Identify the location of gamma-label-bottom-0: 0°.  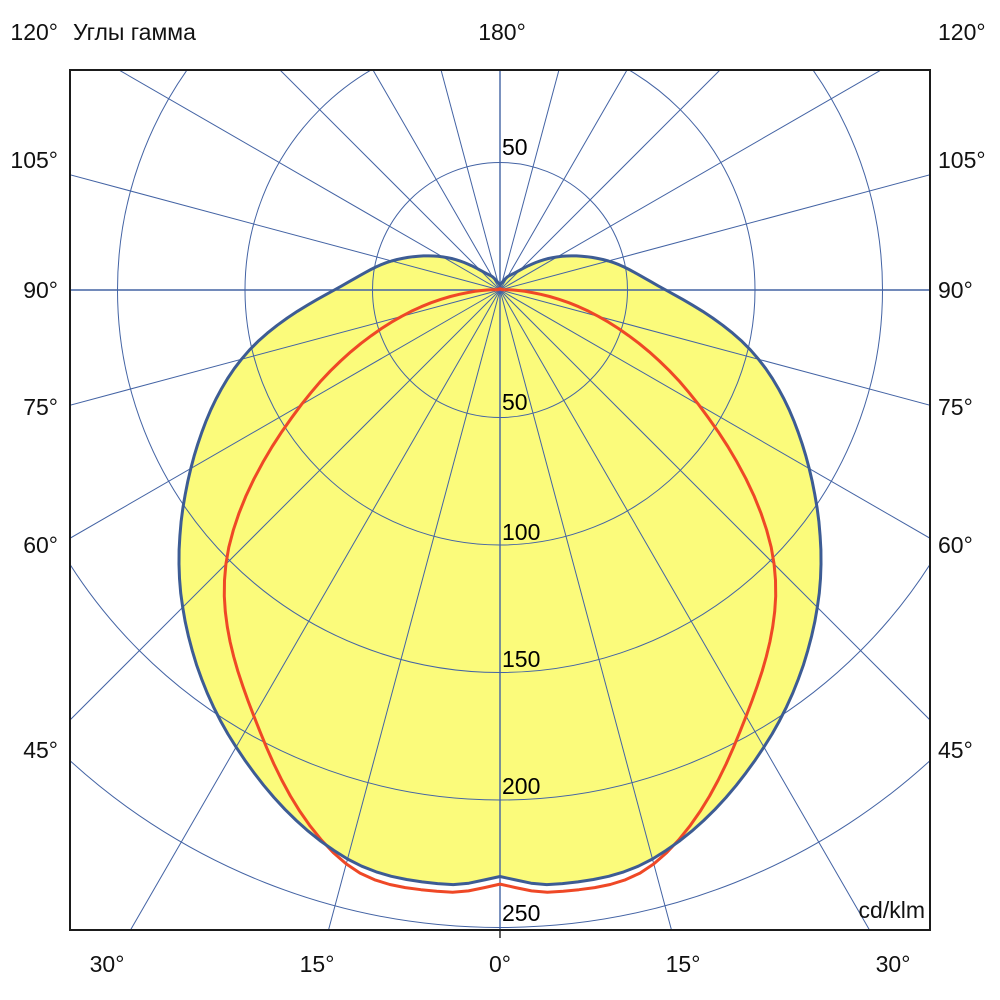
(500, 964).